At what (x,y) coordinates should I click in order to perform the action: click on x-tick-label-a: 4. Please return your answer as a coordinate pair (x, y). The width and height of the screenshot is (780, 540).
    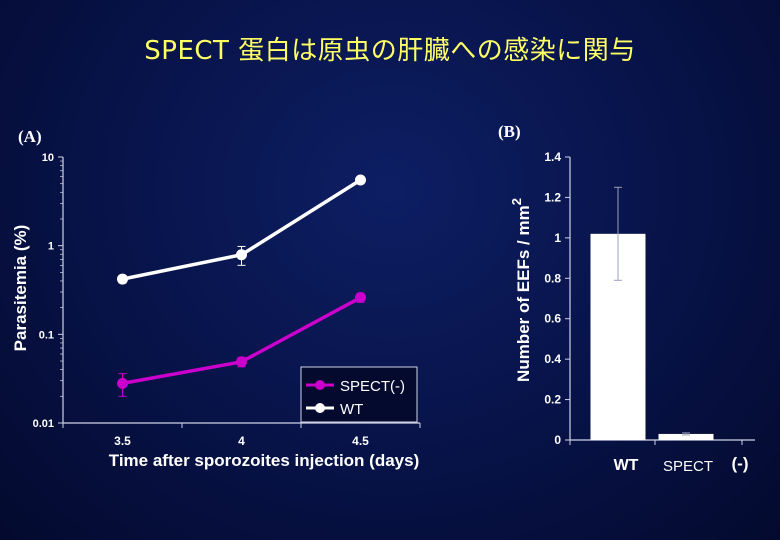
    Looking at the image, I should click on (241, 441).